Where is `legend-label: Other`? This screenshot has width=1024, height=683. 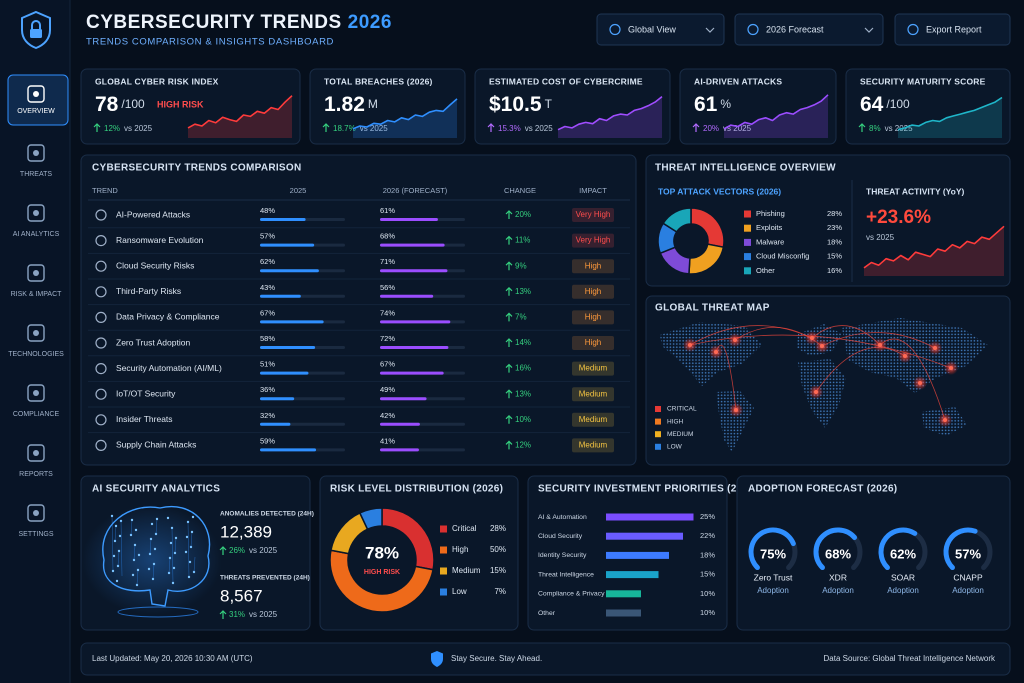 legend-label: Other is located at coordinates (765, 270).